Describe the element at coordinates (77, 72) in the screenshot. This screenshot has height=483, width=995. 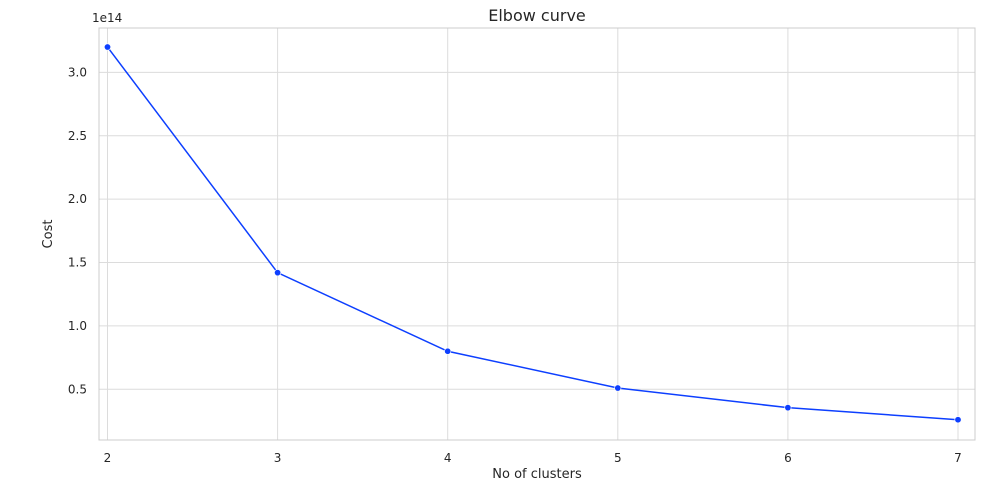
I see `y-tick-label: 3.0` at that location.